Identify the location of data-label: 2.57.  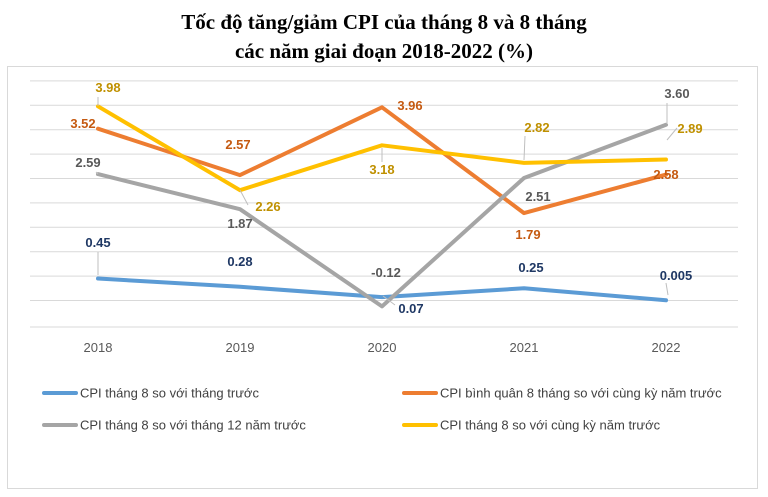
(237, 144).